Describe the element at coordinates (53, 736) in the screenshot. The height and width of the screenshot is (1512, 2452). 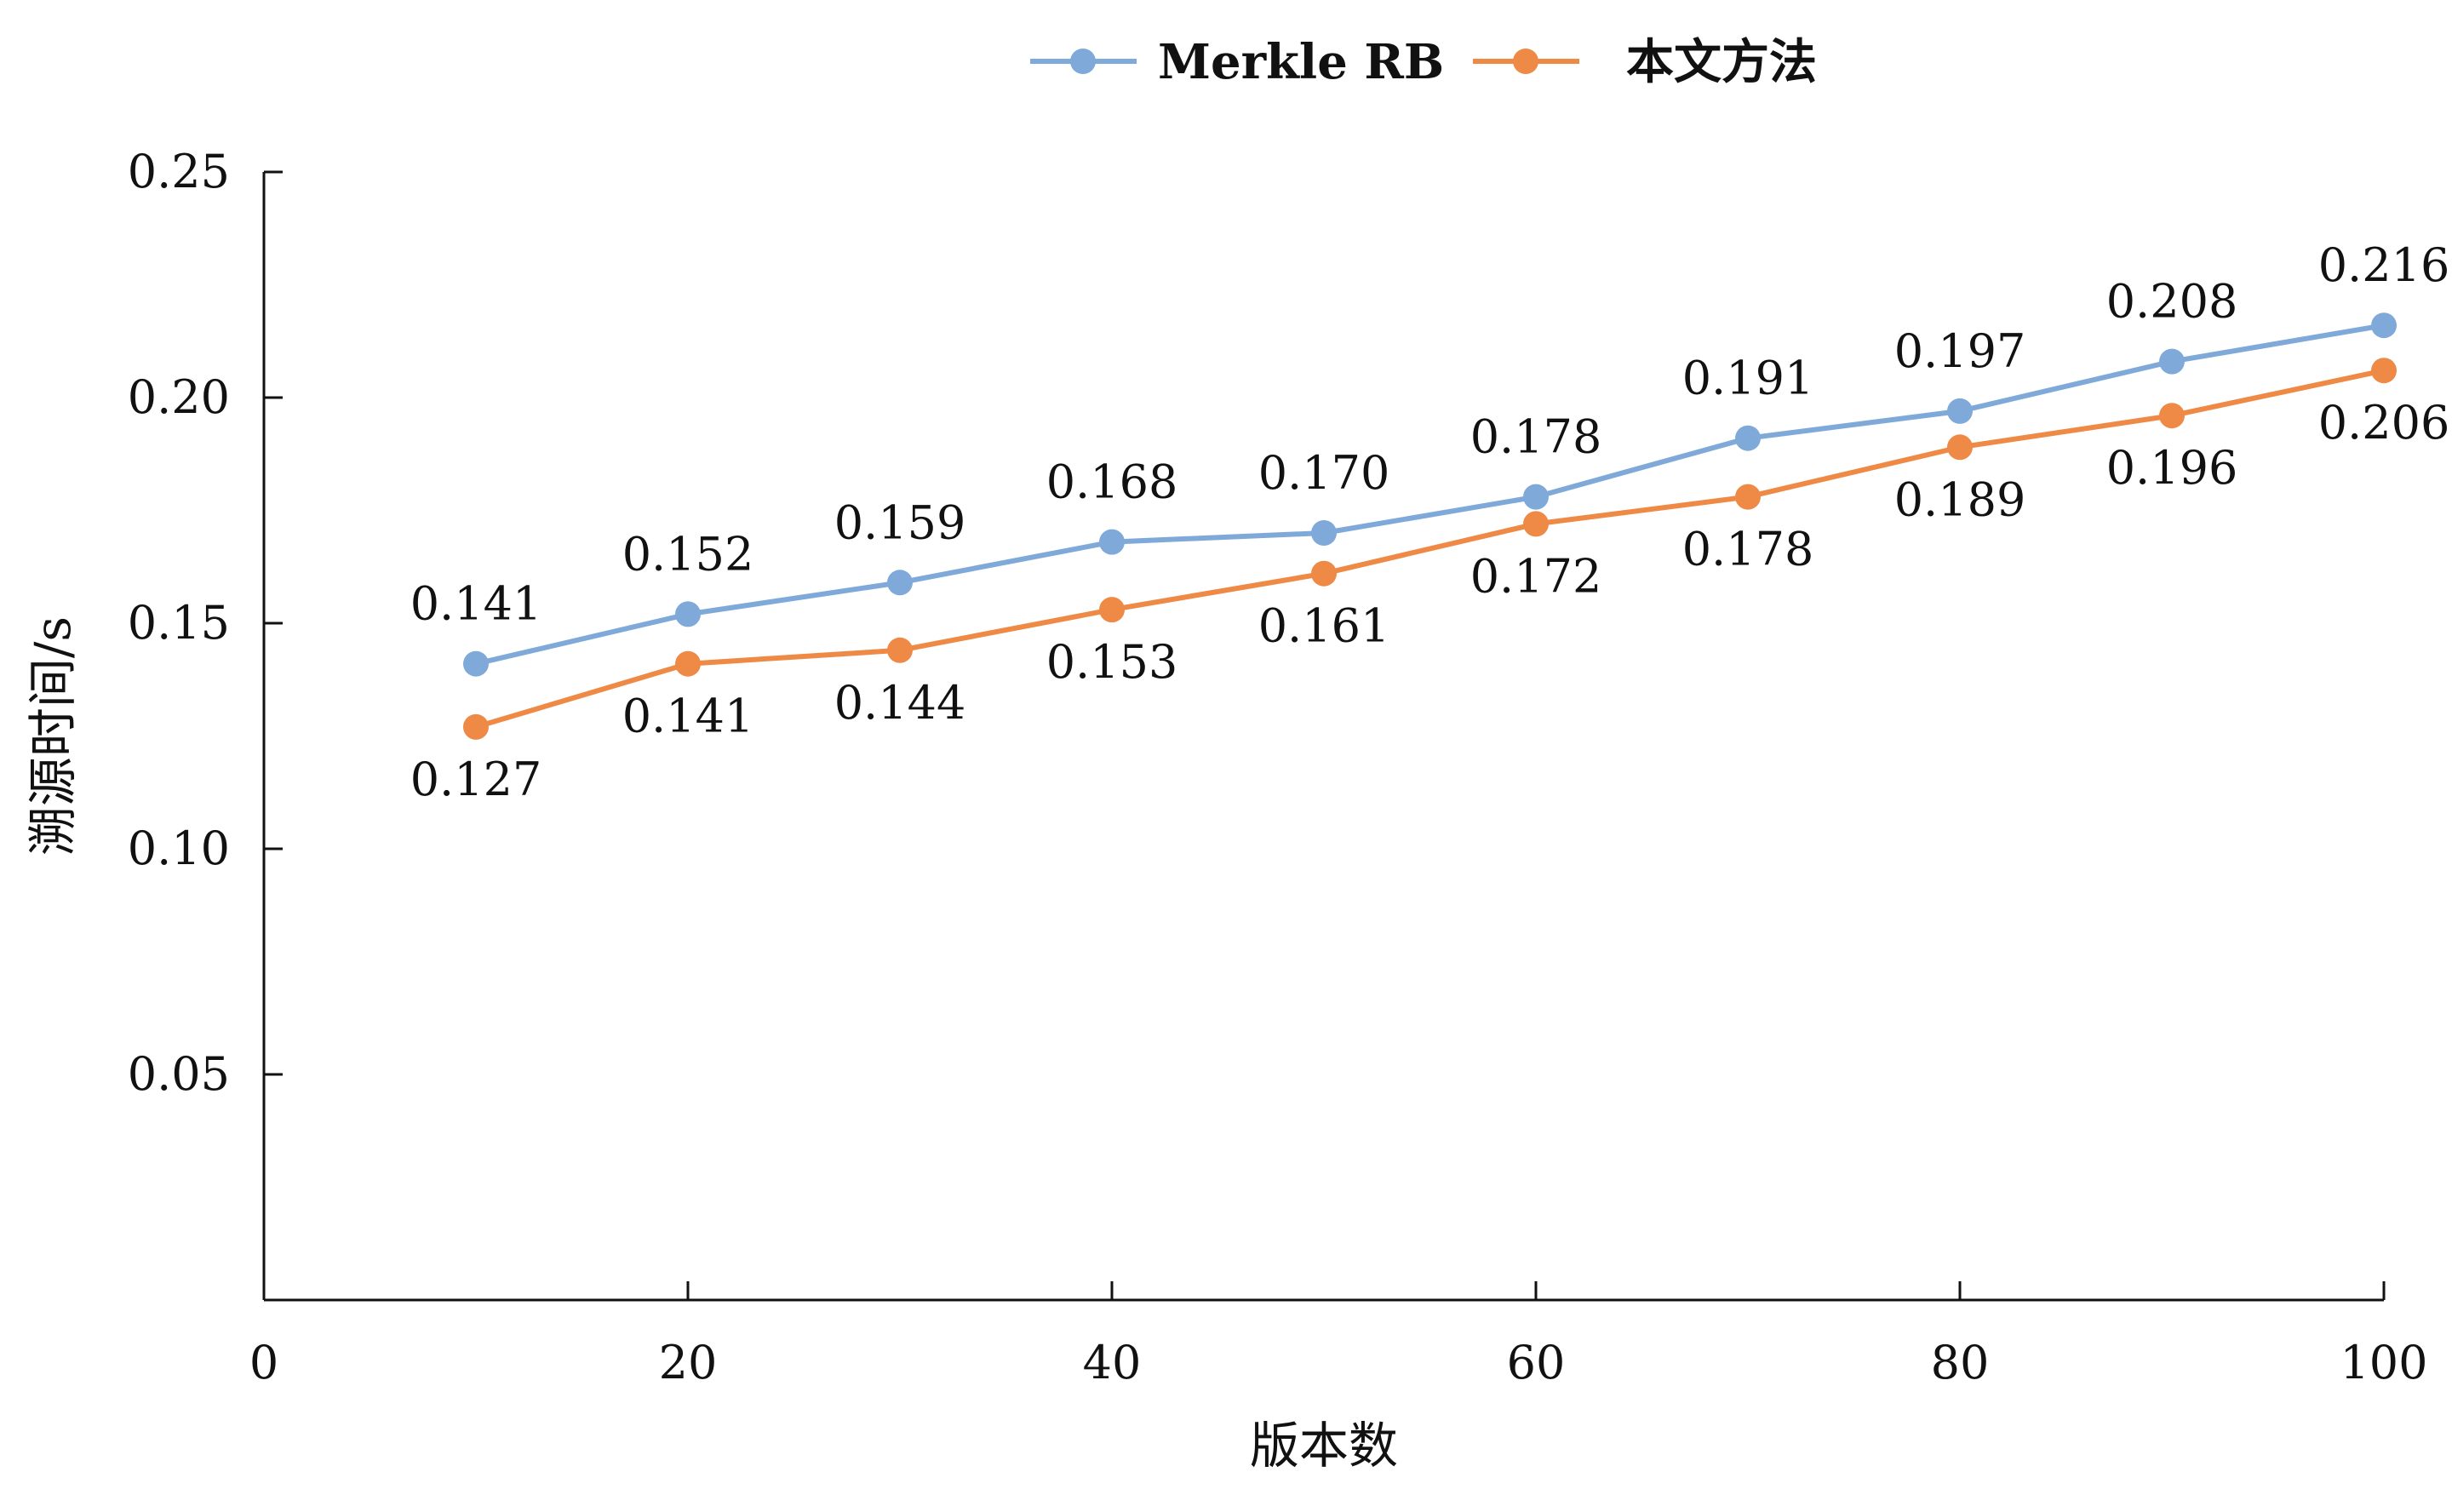
I see `y-axis-title: 溯源时间/s` at that location.